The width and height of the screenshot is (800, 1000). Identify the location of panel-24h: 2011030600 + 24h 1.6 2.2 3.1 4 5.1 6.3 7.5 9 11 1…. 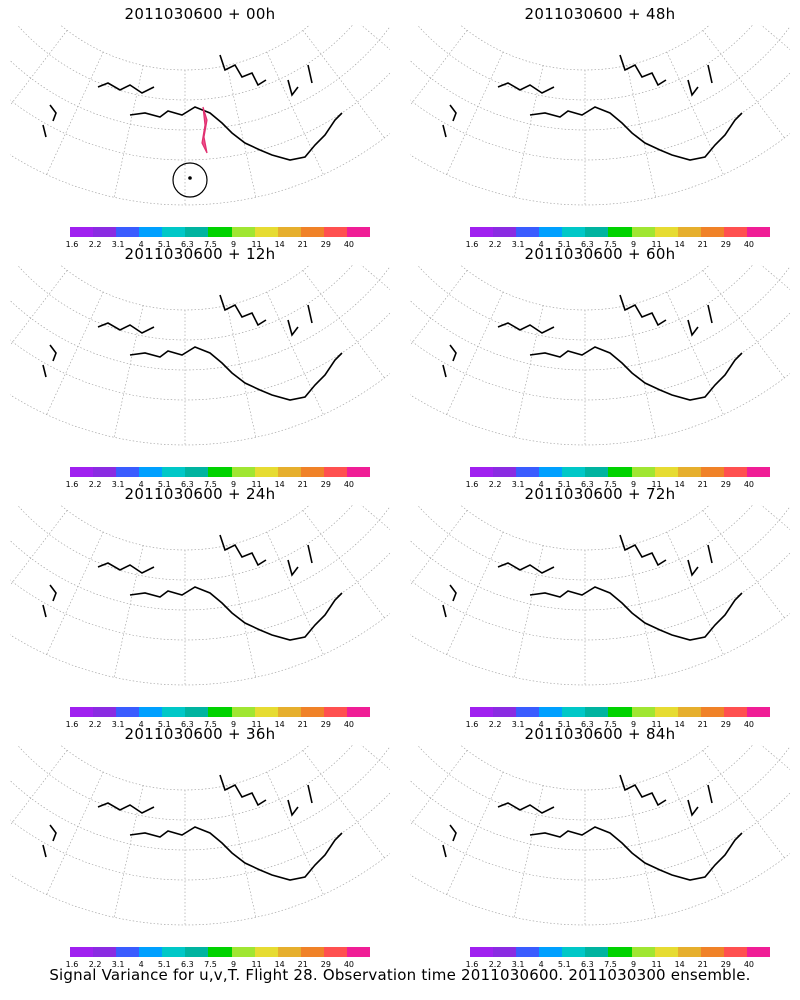
(200, 607).